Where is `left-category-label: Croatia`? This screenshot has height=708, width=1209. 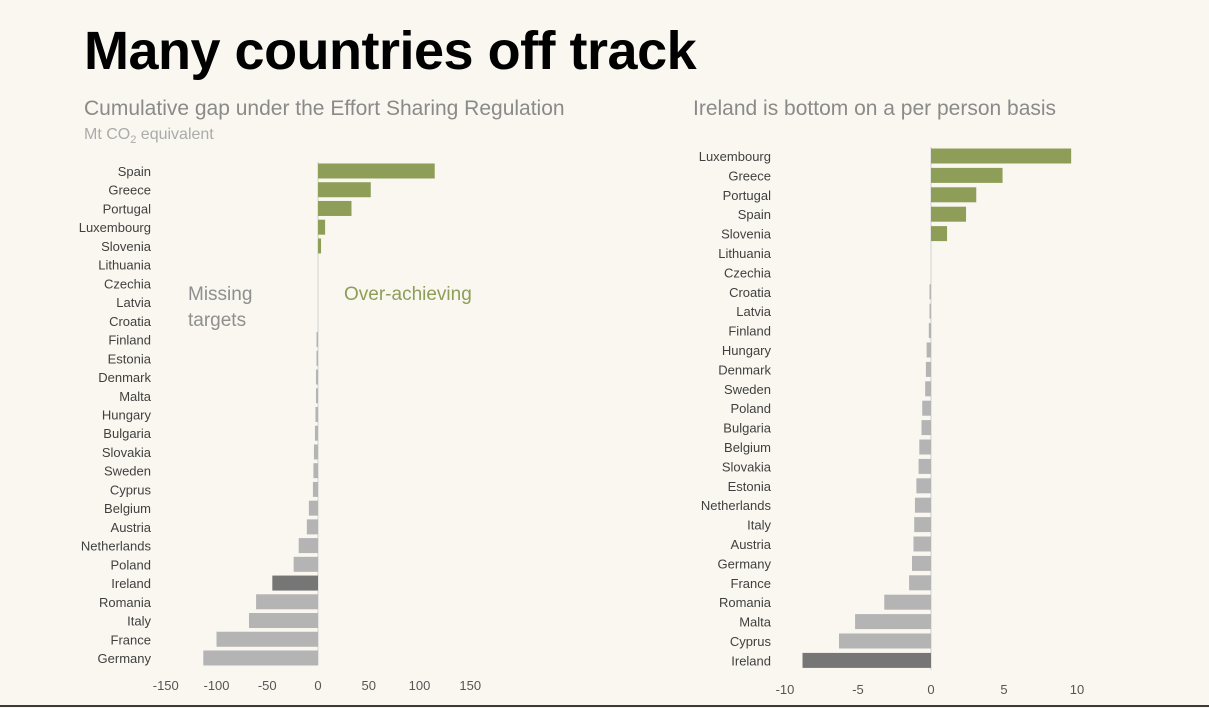 left-category-label: Croatia is located at coordinates (130, 321).